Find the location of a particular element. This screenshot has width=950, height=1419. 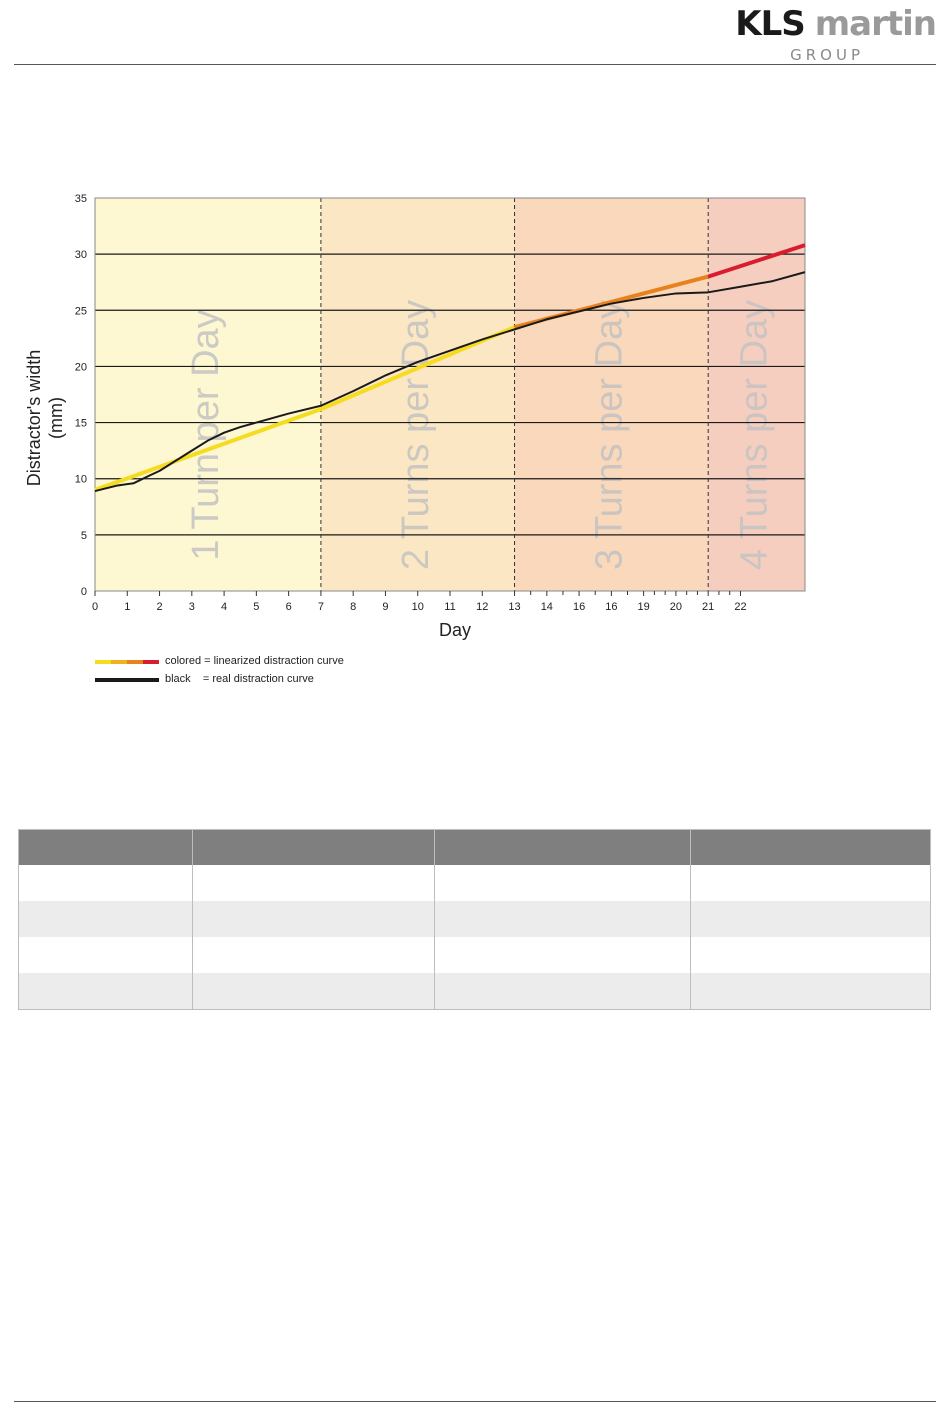

x-tick-label: 0 is located at coordinates (95, 607).